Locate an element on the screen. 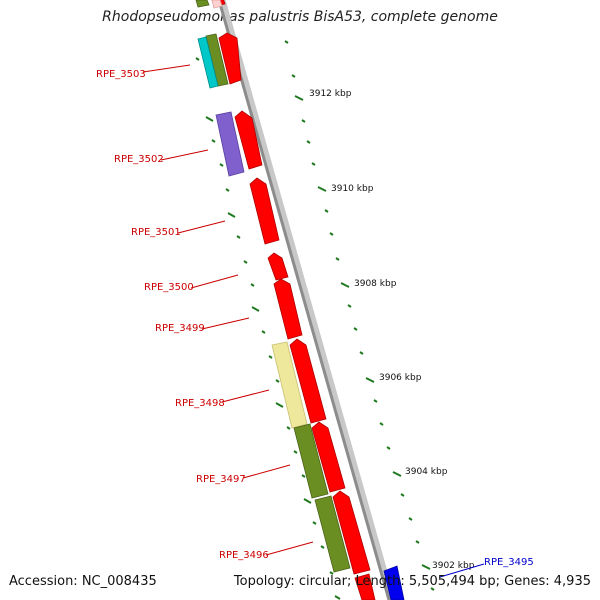 The width and height of the screenshot is (600, 600). gene-label: RPE_3501 is located at coordinates (156, 232).